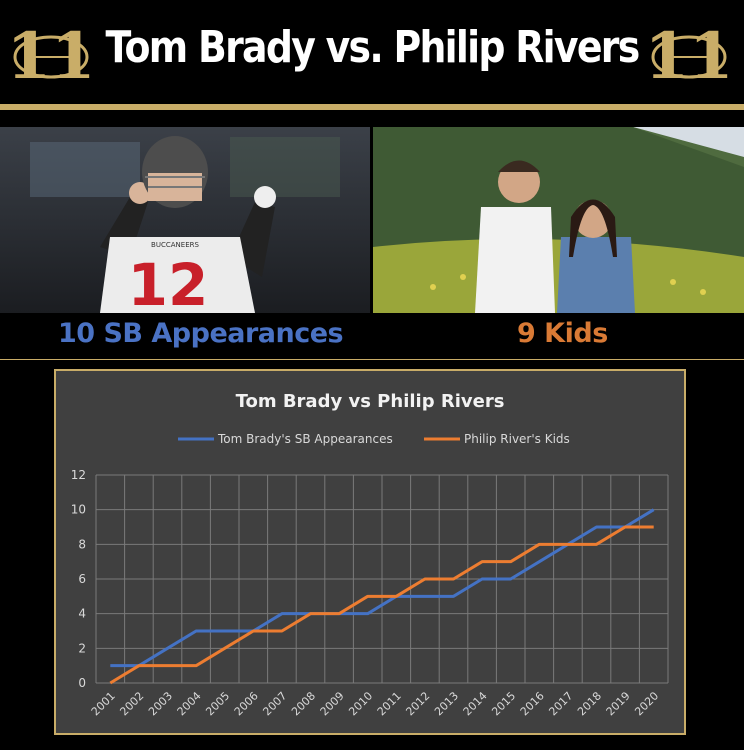  What do you see at coordinates (246, 703) in the screenshot?
I see `x-tick-label: 2006` at bounding box center [246, 703].